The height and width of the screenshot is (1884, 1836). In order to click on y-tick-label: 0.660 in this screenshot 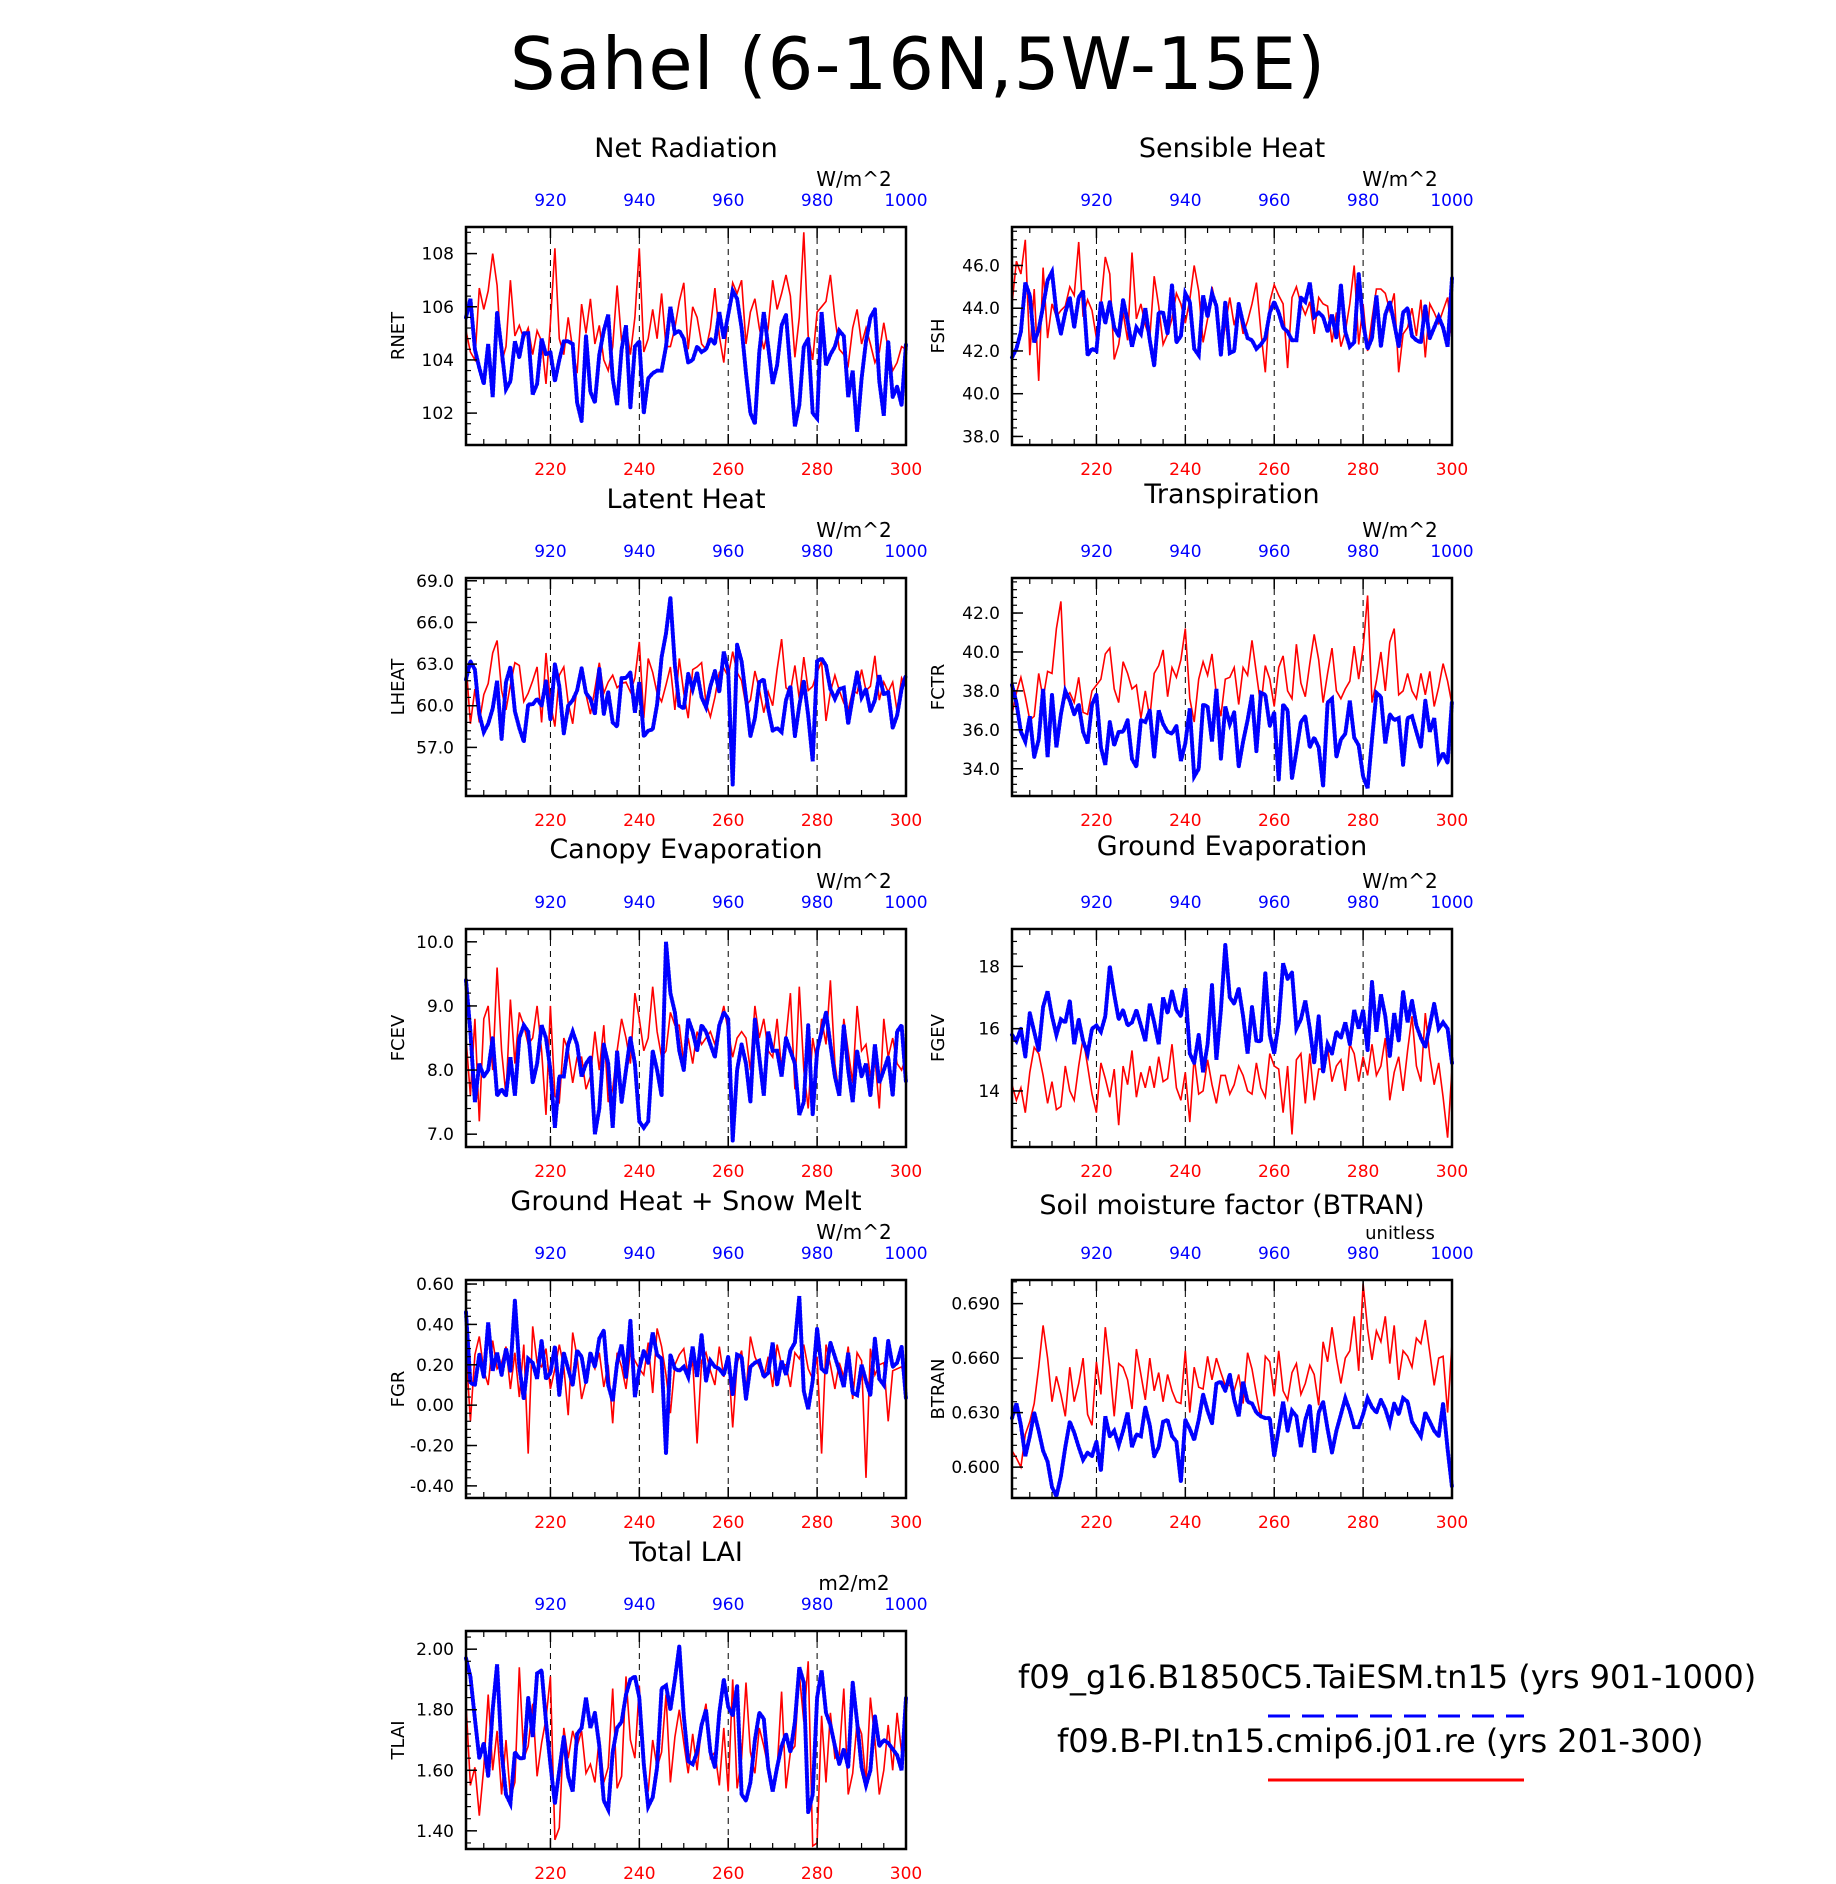, I will do `click(975, 1359)`.